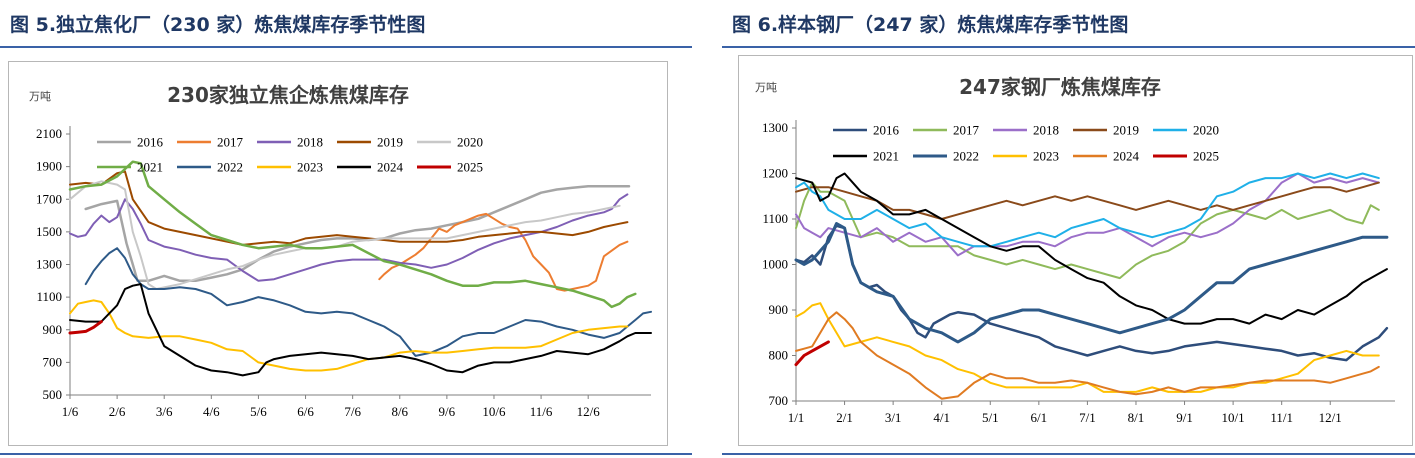 This screenshot has height=458, width=1415. What do you see at coordinates (447, 411) in the screenshot?
I see `x-tick-label: 9/6` at bounding box center [447, 411].